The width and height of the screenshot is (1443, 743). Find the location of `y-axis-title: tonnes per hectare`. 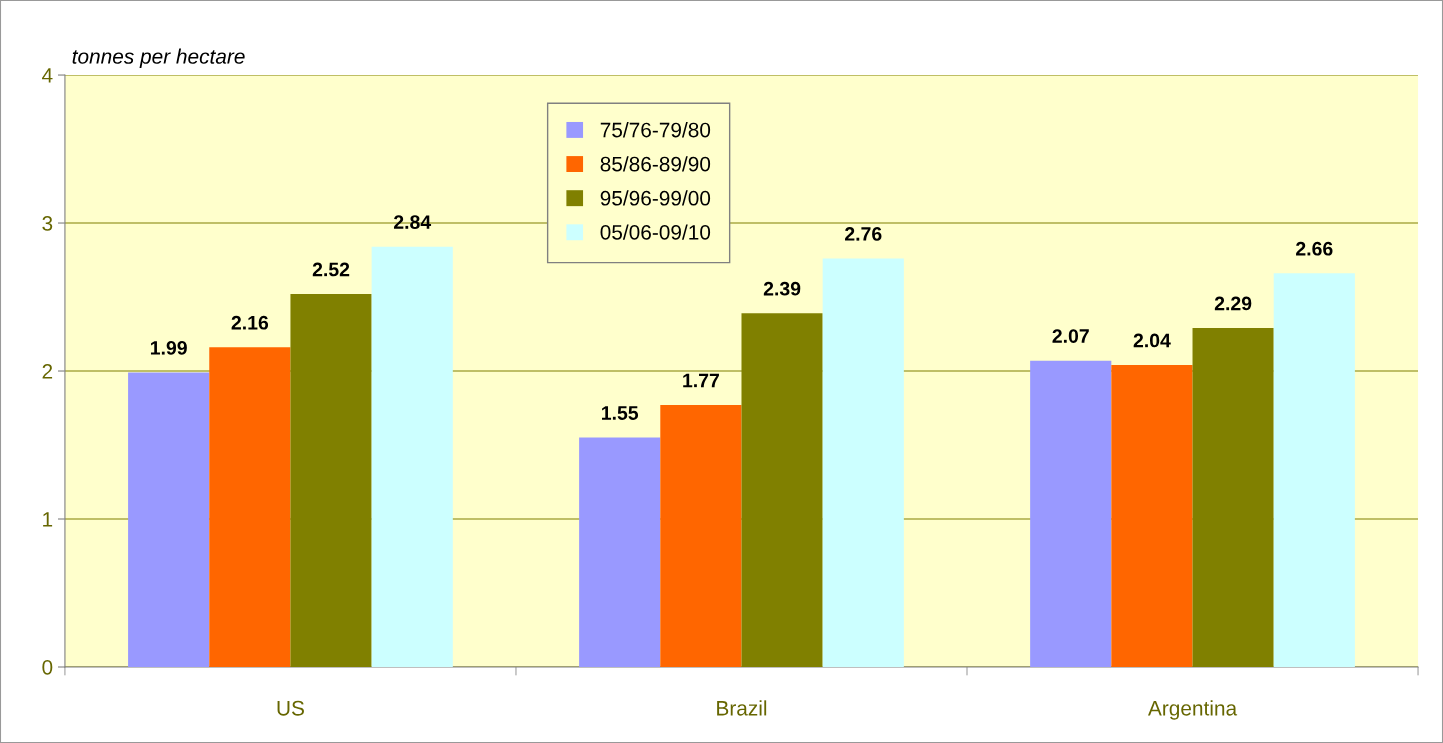

y-axis-title: tonnes per hectare is located at coordinates (158, 58).